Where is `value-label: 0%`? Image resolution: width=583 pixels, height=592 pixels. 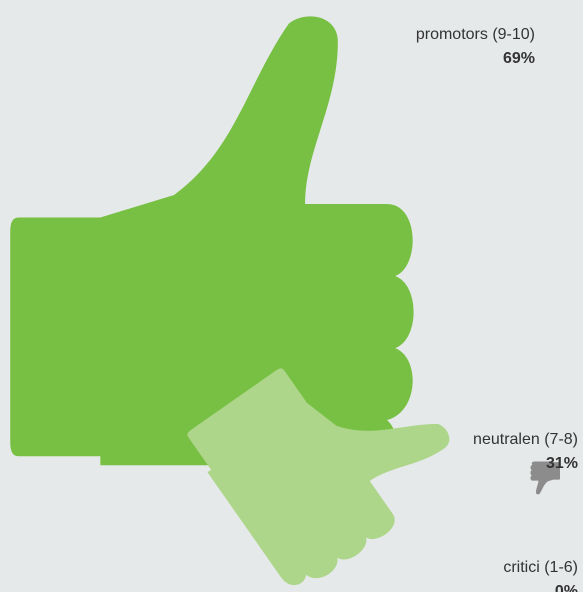 value-label: 0% is located at coordinates (566, 587).